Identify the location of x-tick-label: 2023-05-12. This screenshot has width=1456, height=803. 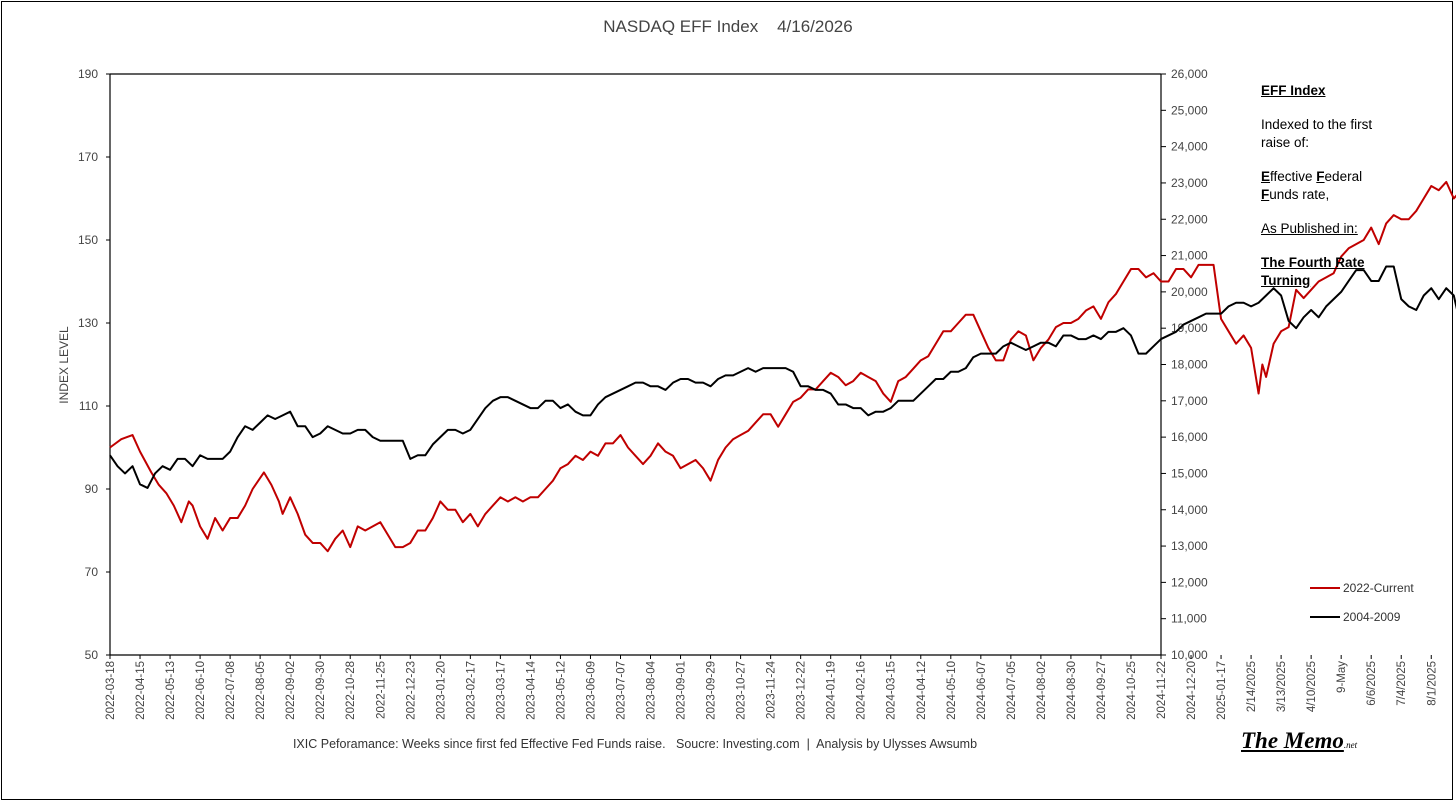
(561, 690).